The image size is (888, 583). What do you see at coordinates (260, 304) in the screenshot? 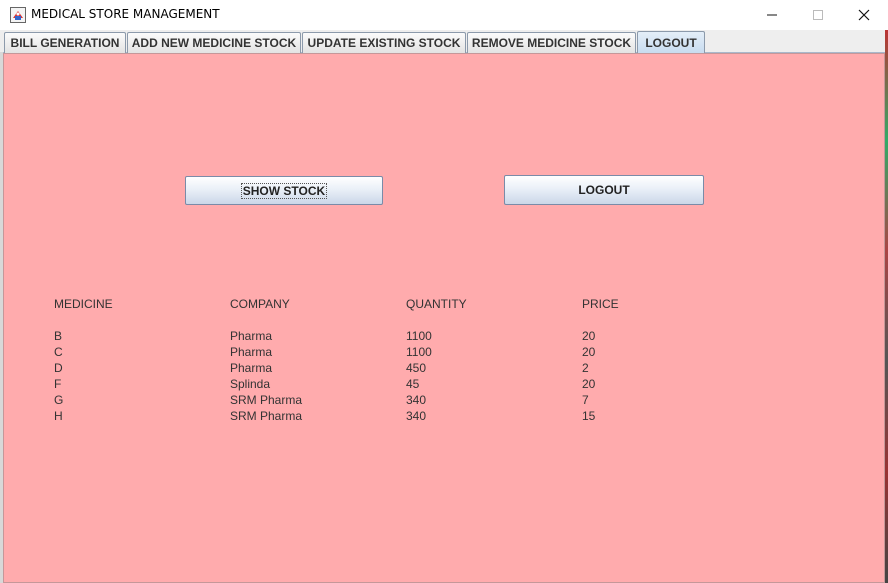
I see `header-company: COMPANY` at bounding box center [260, 304].